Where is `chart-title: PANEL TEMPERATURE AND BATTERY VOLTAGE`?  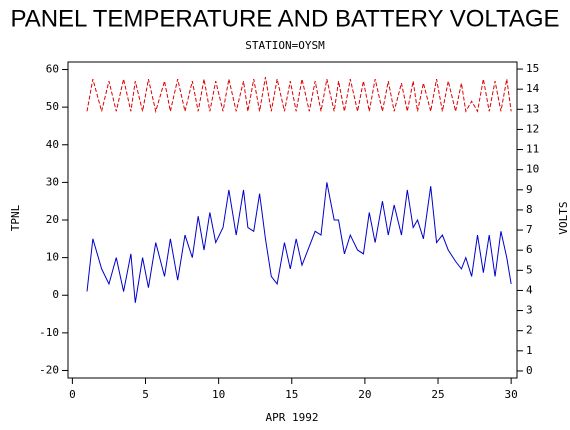 chart-title: PANEL TEMPERATURE AND BATTERY VOLTAGE is located at coordinates (284, 18).